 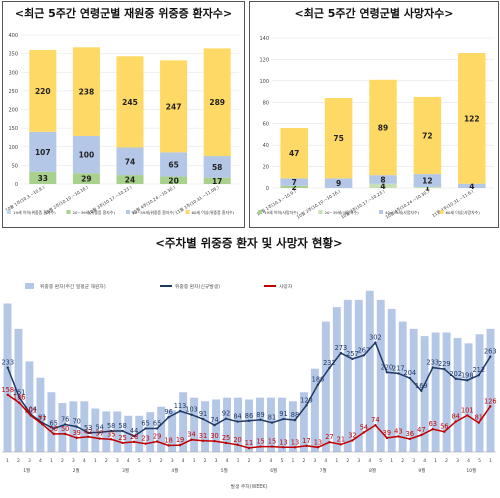 What do you see at coordinates (273, 470) in the screenshot?
I see `month-label: 6월` at bounding box center [273, 470].